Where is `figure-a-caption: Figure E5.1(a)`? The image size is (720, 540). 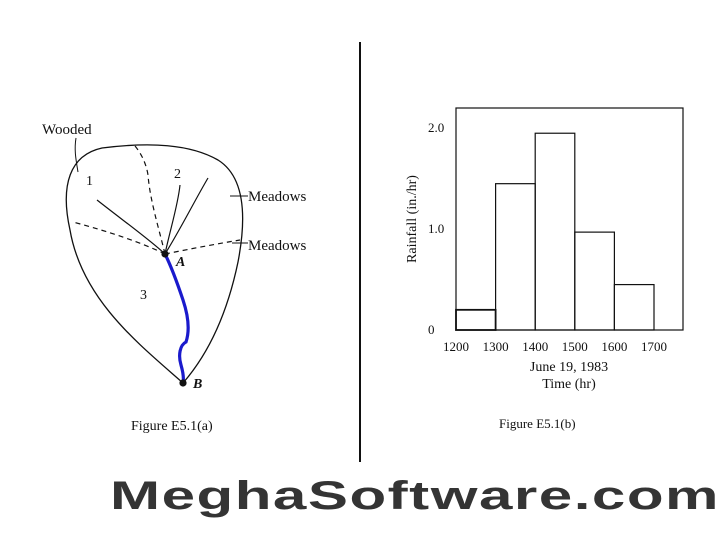 figure-a-caption: Figure E5.1(a) is located at coordinates (172, 426).